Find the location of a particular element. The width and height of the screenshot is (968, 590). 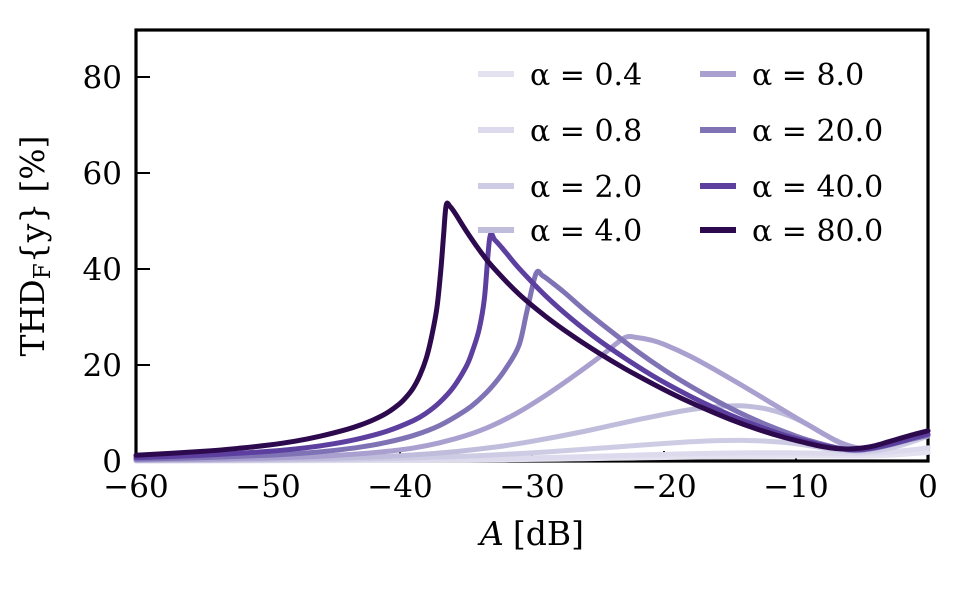

x-tick-label: −60 is located at coordinates (135, 487).